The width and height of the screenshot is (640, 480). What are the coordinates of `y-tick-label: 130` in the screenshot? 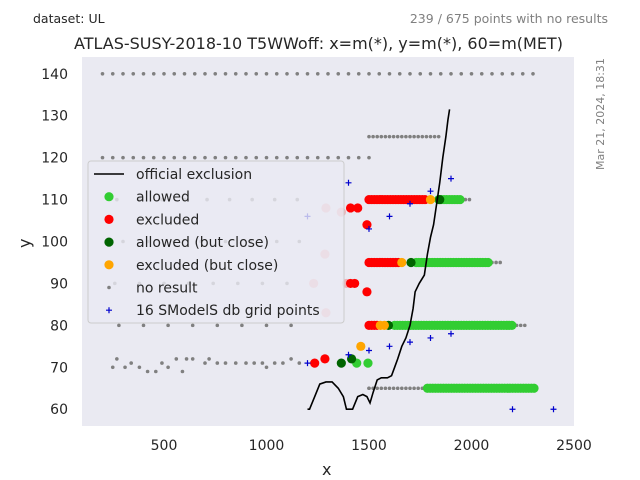 It's located at (54, 117).